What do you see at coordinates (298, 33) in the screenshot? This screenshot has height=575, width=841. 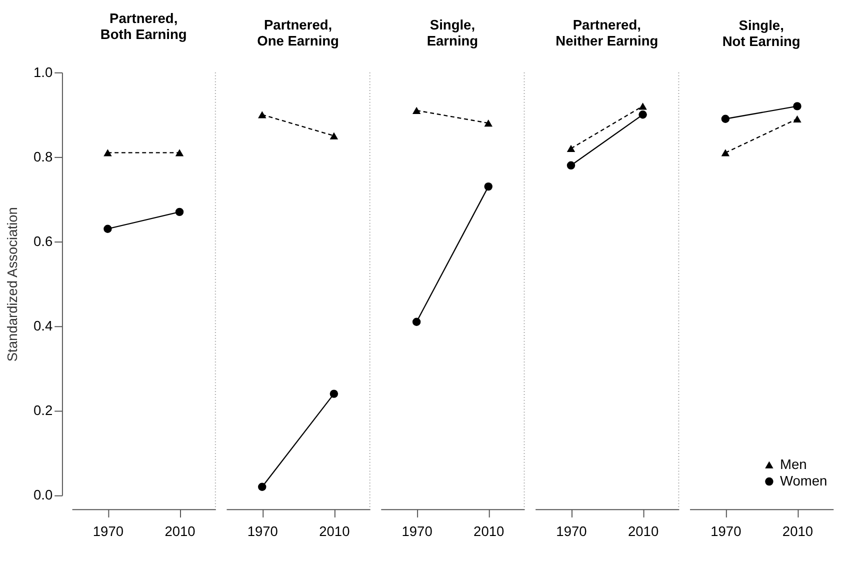 I see `chart-title: Partnered, One Earning` at bounding box center [298, 33].